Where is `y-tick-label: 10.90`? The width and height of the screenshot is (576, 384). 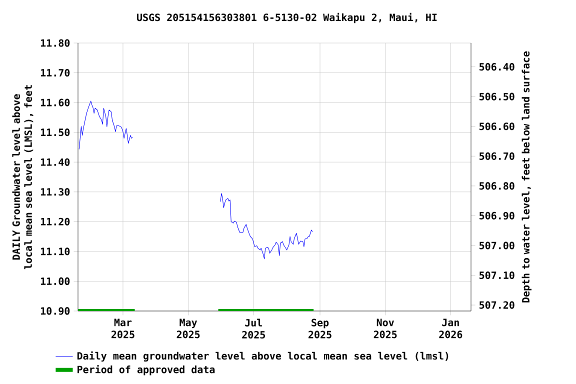 y-tick-label: 10.90 is located at coordinates (55, 311).